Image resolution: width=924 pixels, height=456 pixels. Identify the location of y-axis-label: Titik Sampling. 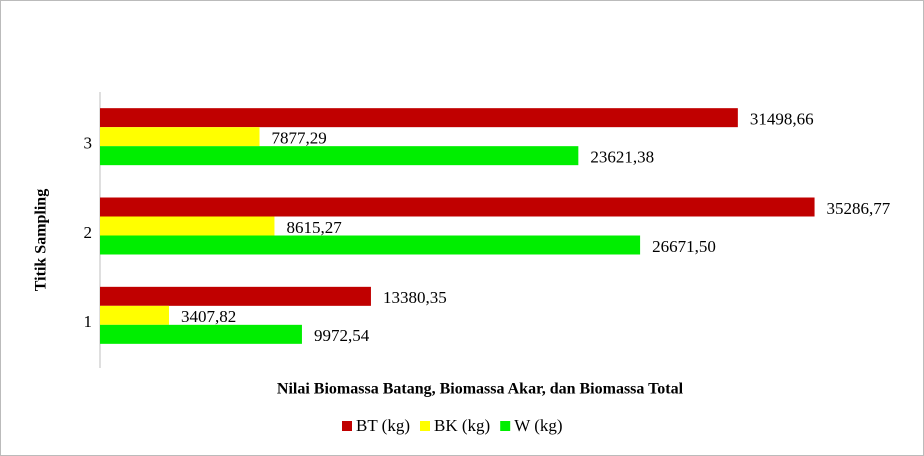
(41, 240).